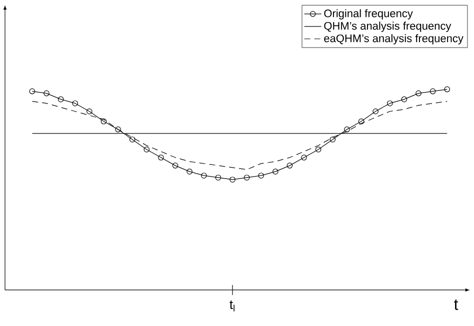 The height and width of the screenshot is (326, 474). I want to click on legend-label: QHM’s analysis frequency, so click(388, 27).